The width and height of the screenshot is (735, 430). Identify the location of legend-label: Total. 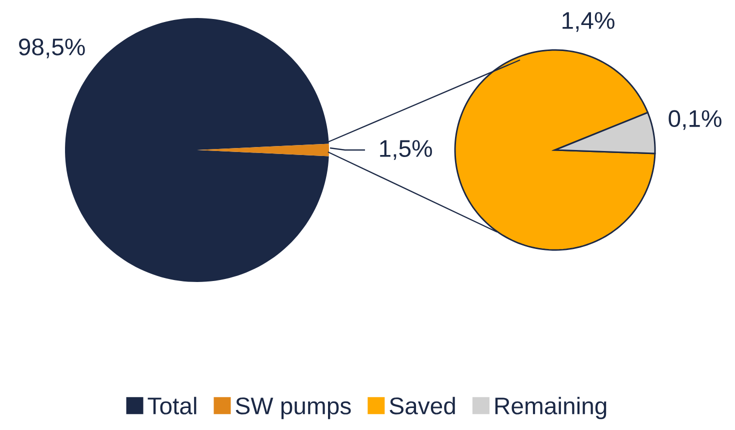
(172, 405).